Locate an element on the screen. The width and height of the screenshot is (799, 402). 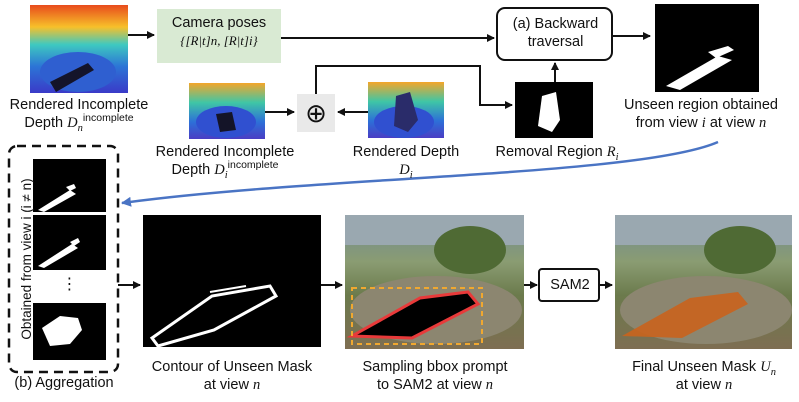
final-unseen-mask-image is located at coordinates (703, 282).